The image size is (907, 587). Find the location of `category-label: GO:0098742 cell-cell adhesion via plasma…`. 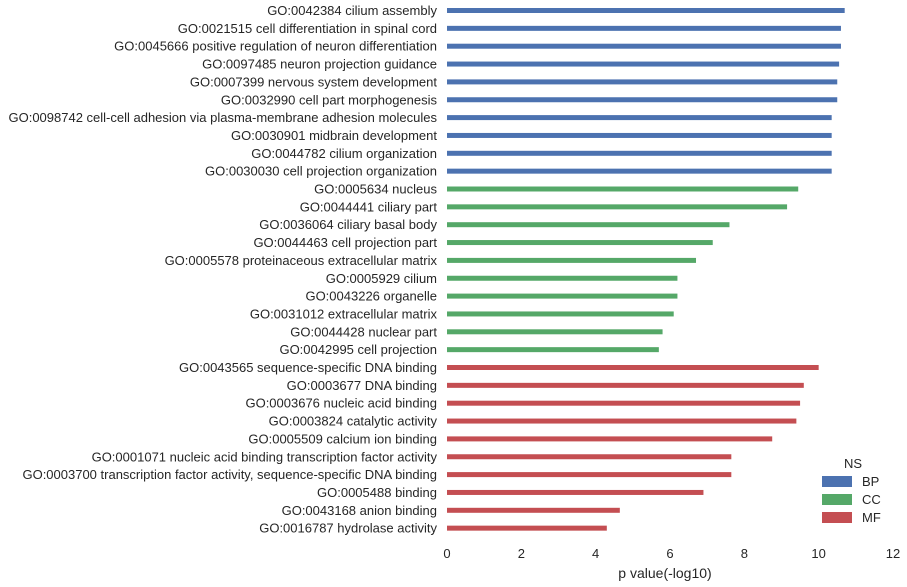

category-label: GO:0098742 cell-cell adhesion via plasma… is located at coordinates (222, 117).